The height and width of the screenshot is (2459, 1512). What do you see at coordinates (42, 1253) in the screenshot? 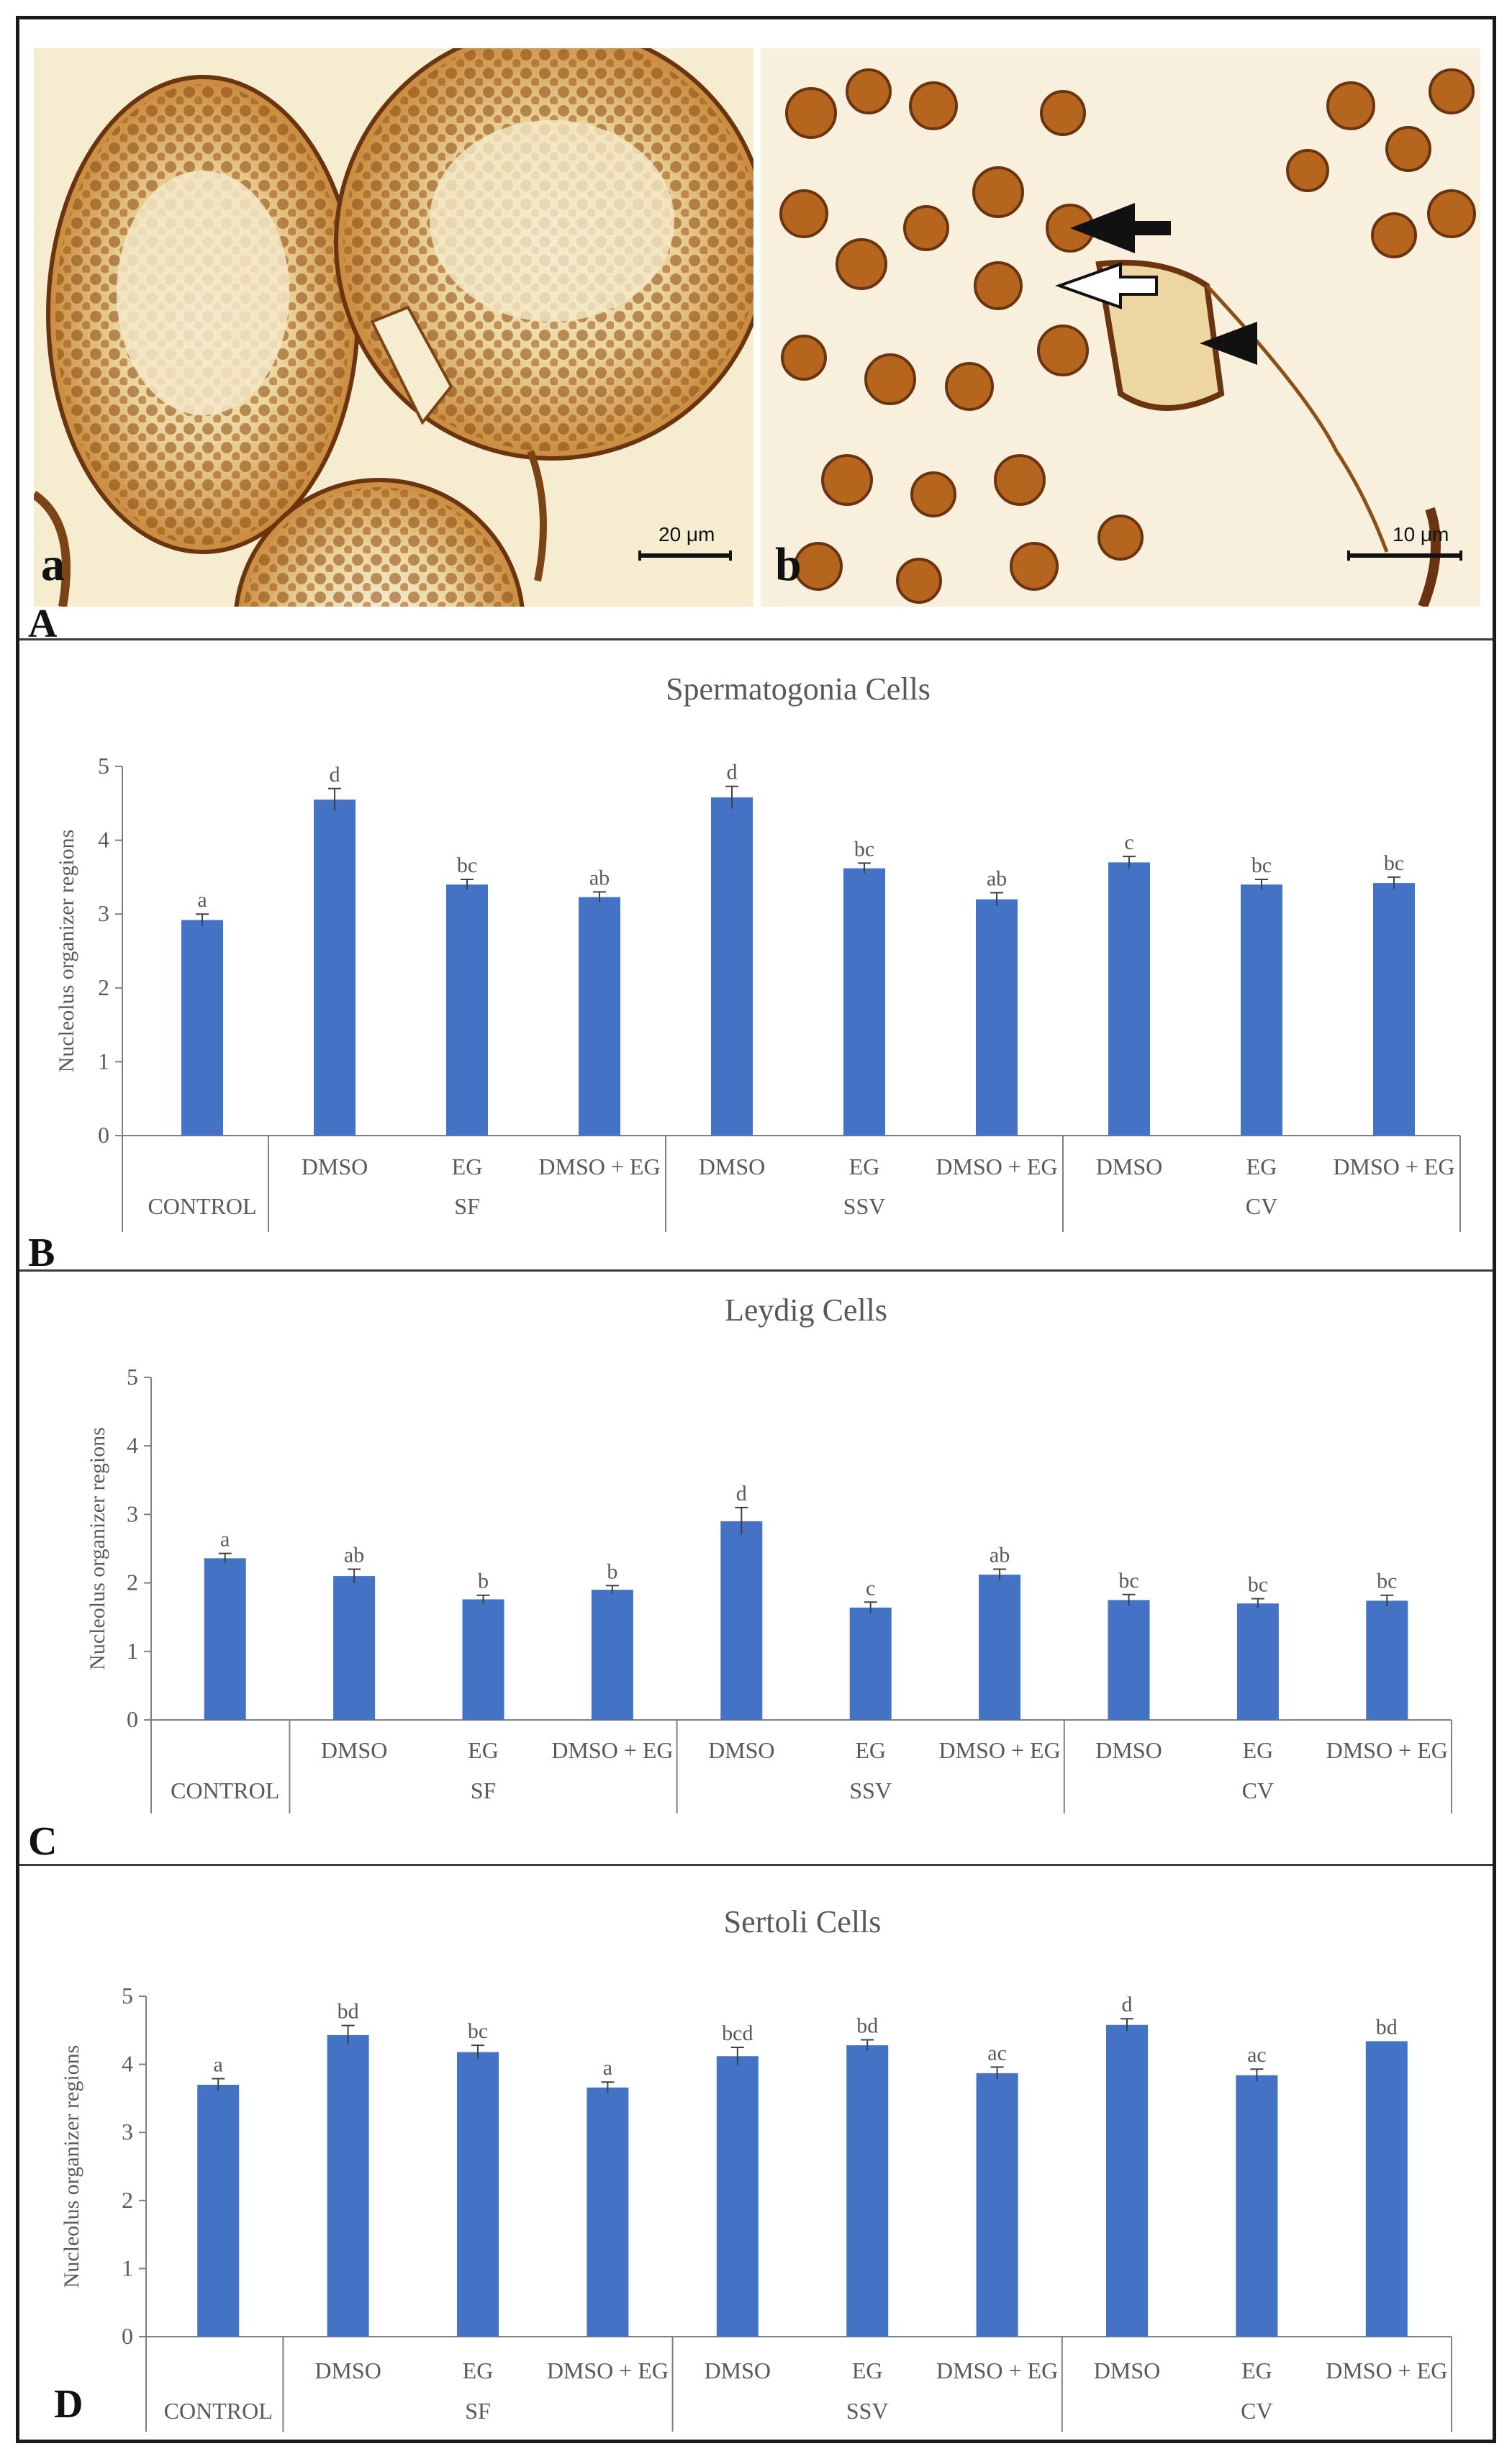
I see `panel-letter-b: B` at bounding box center [42, 1253].